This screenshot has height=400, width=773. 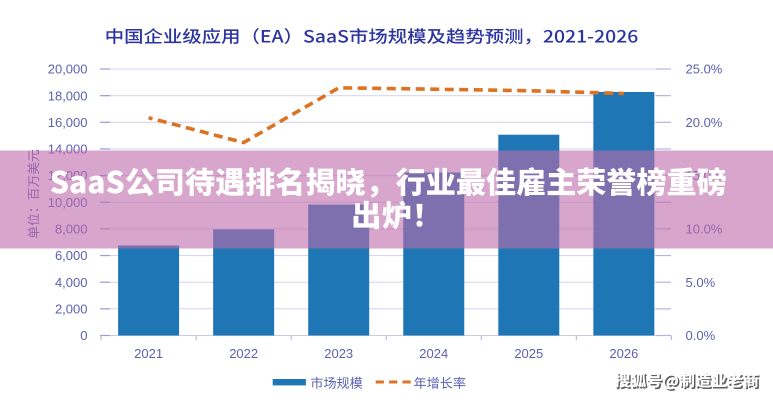 I want to click on svg-text: 16,000, so click(x=68, y=122).